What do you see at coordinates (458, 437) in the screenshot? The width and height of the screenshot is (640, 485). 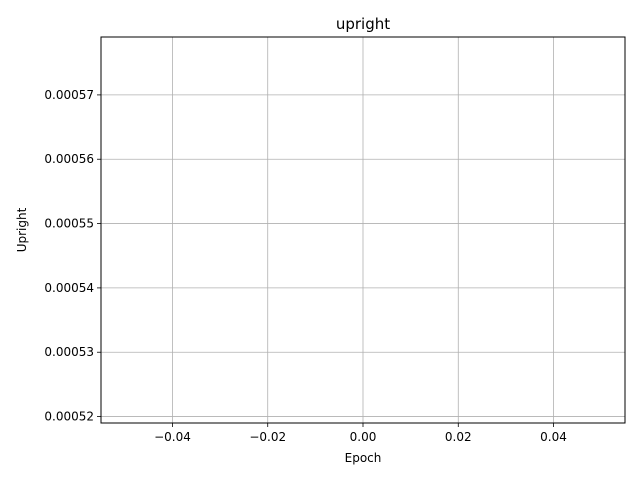 I see `x-tick-label: 0.02` at bounding box center [458, 437].